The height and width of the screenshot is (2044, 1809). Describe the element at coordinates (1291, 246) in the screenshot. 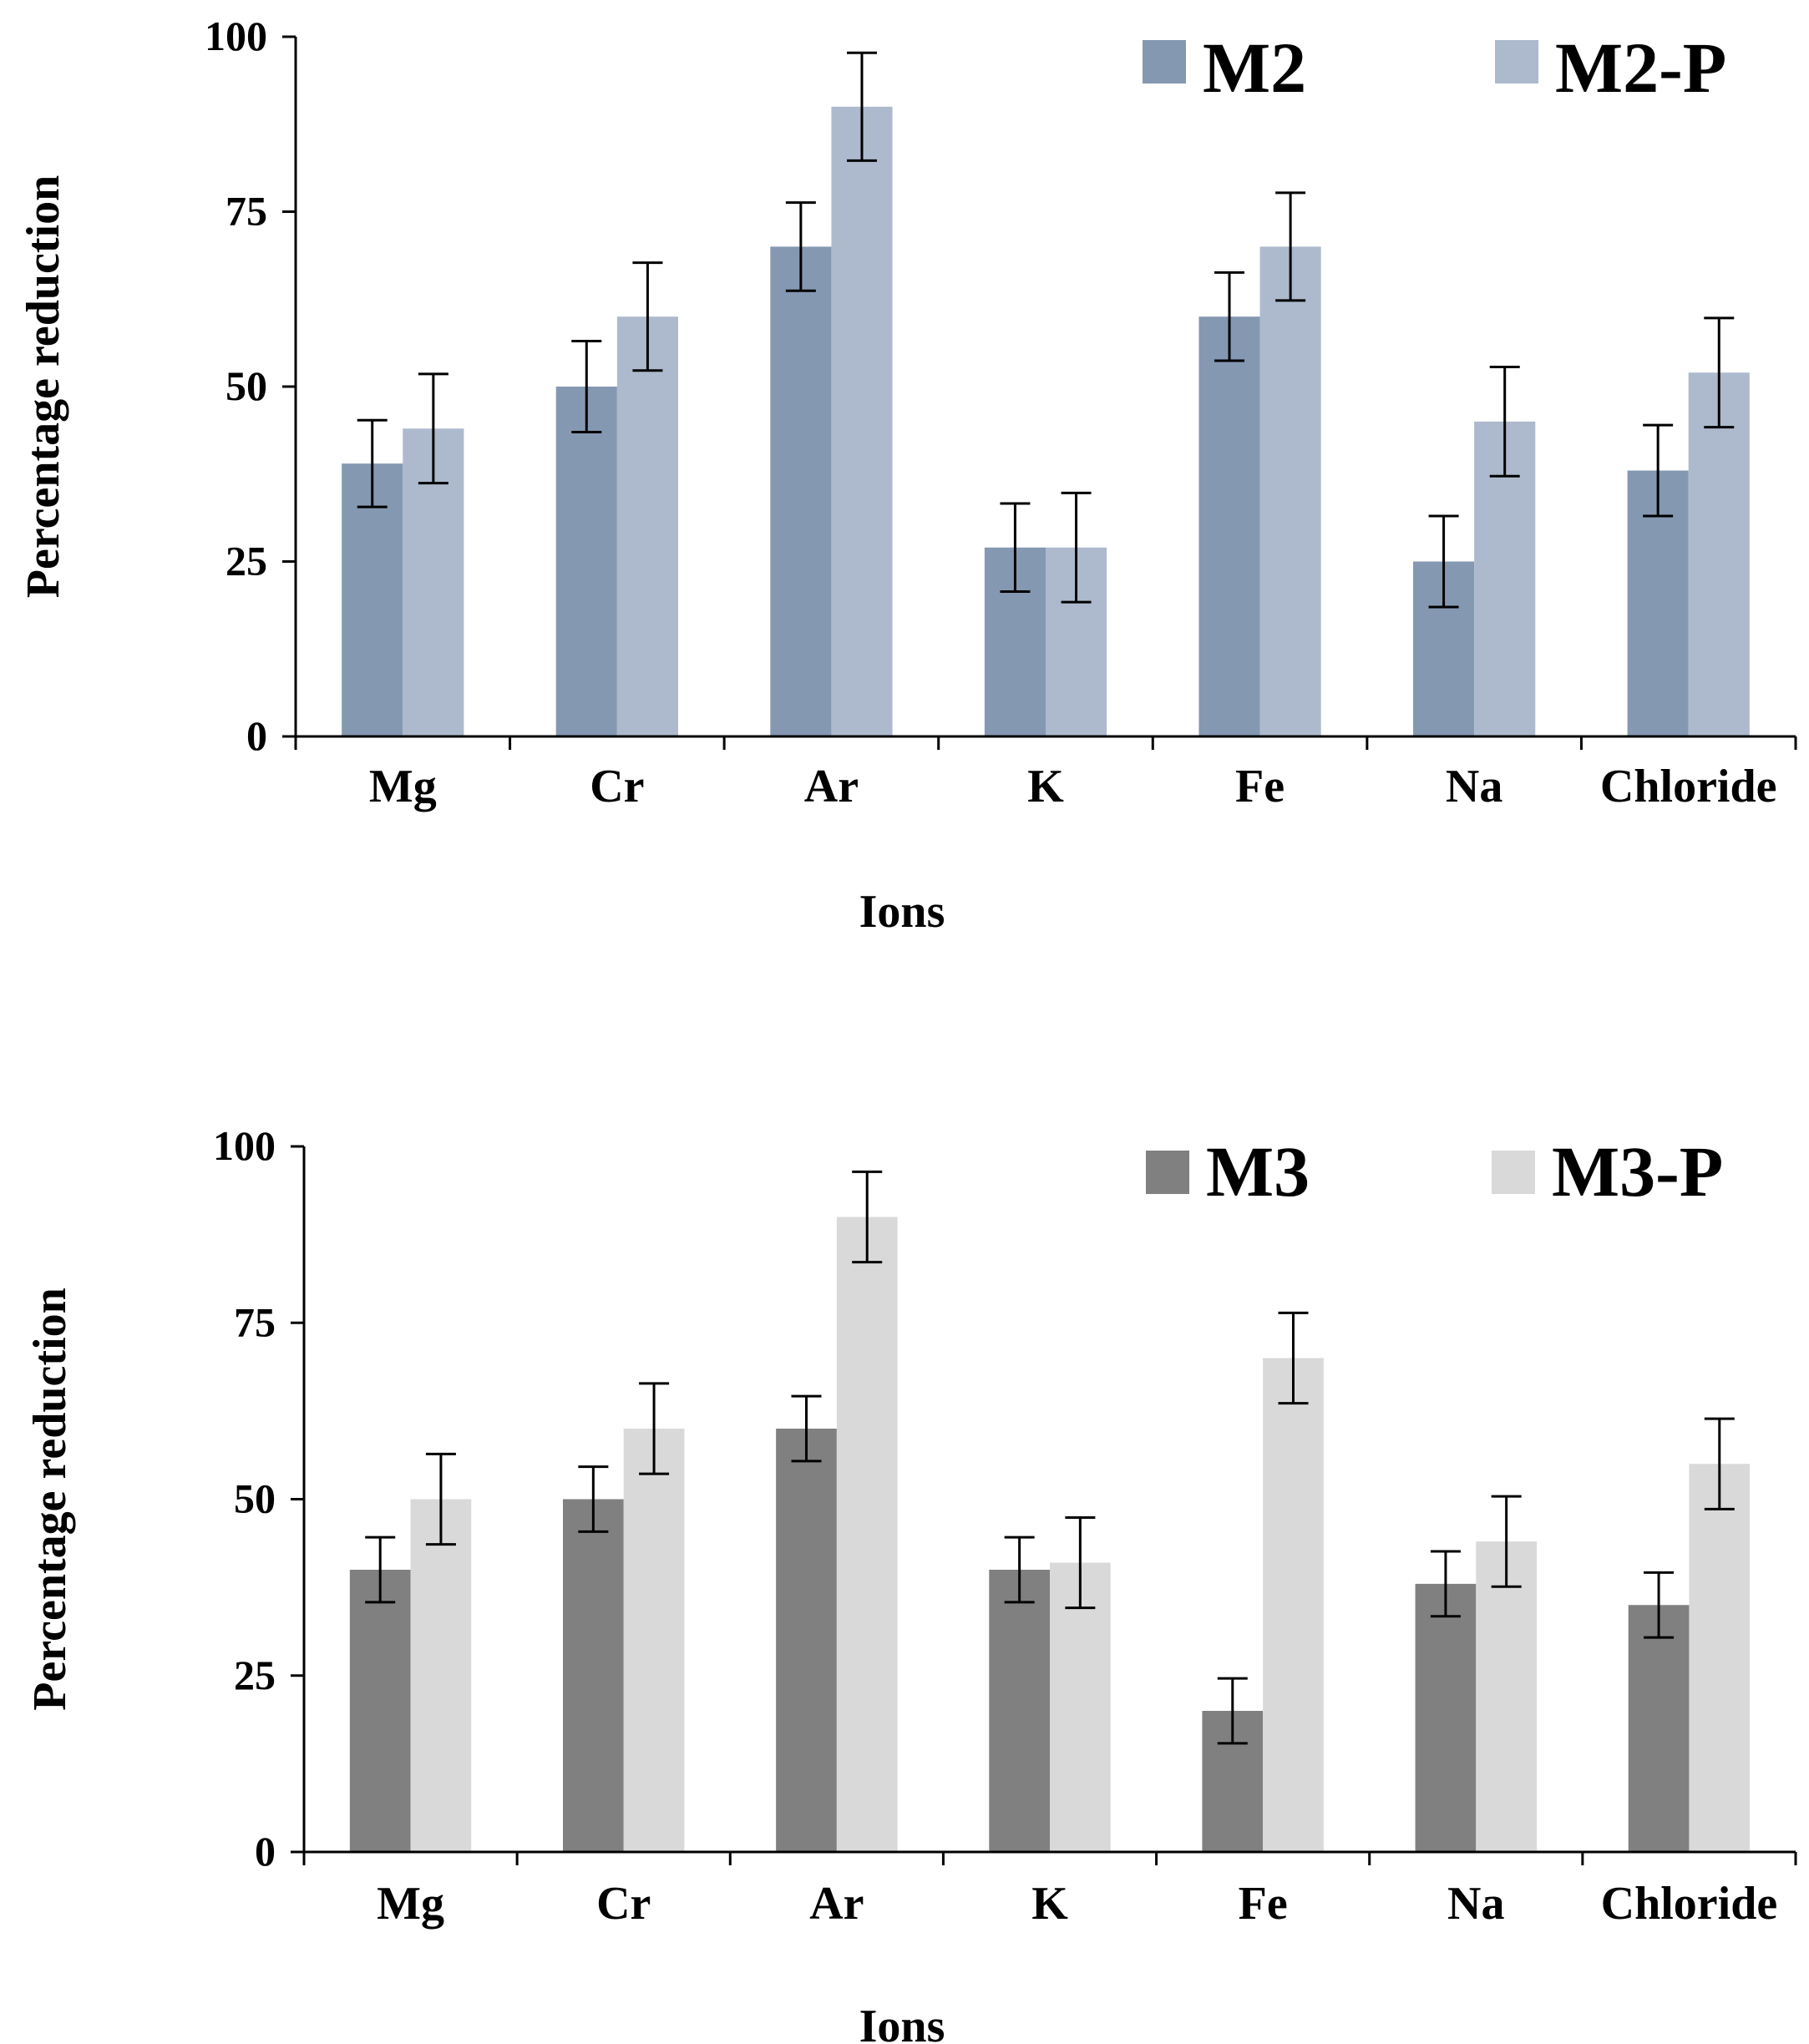

I see `error-bar-m2-p-fe` at that location.